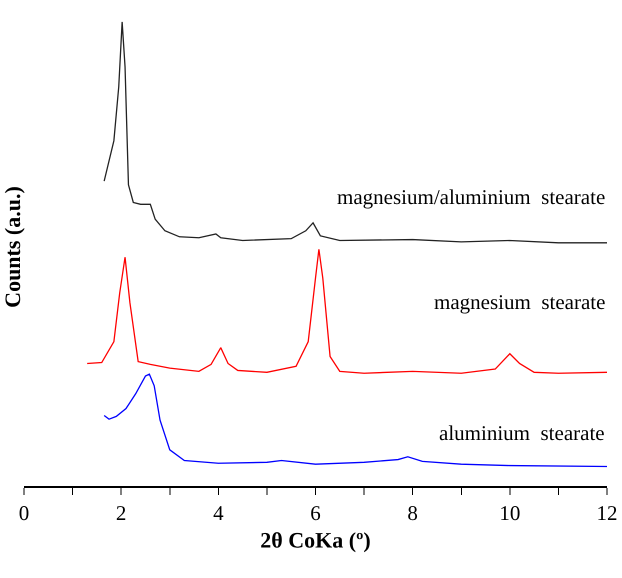  I want to click on x-tick-label: 8, so click(412, 512).